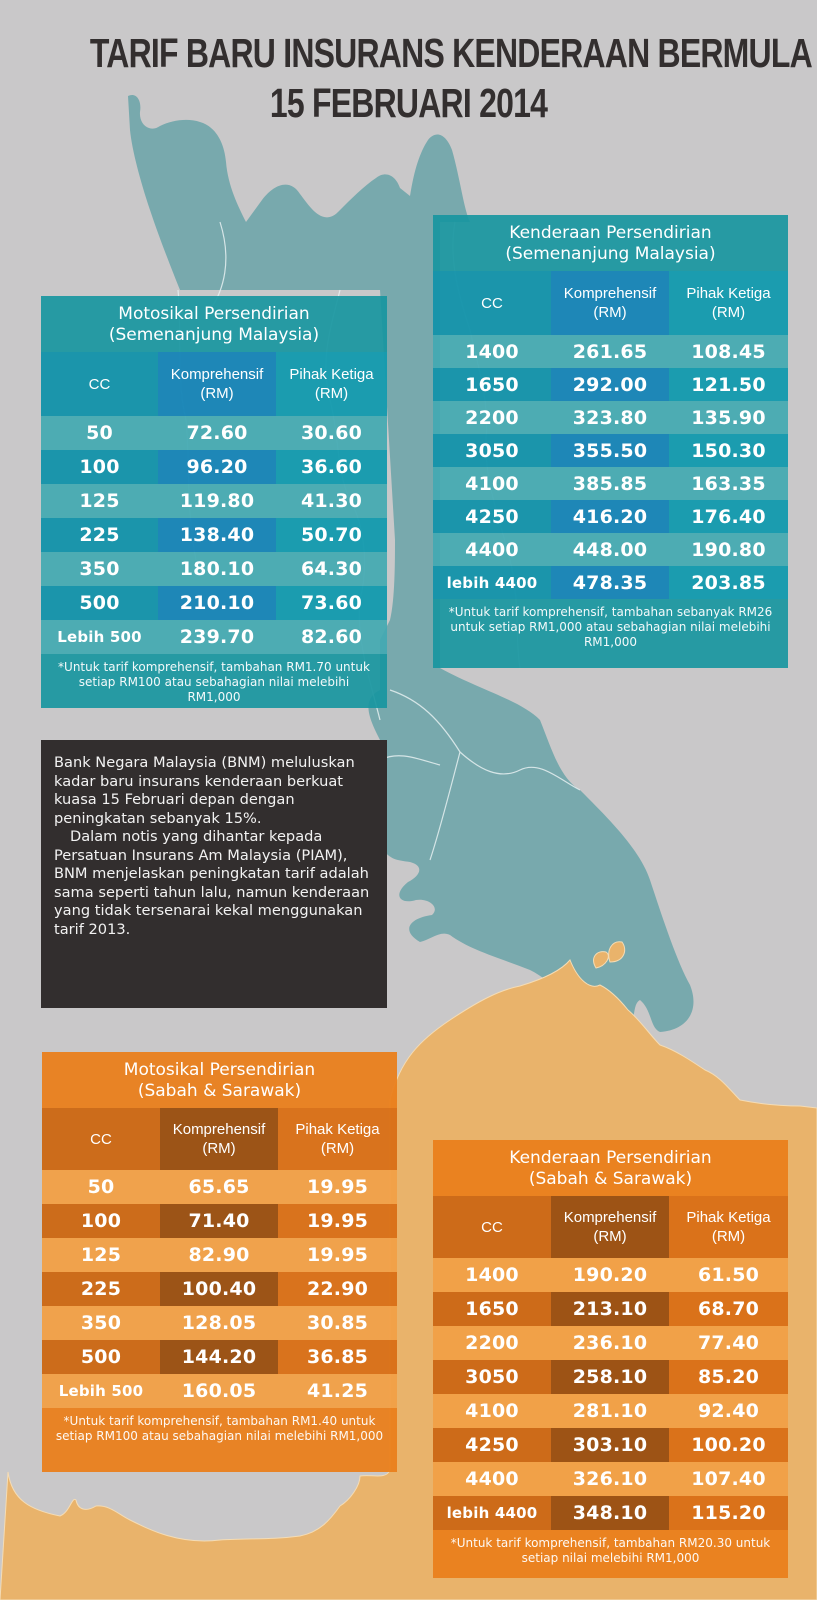  Describe the element at coordinates (214, 603) in the screenshot. I see `table-row: 500 210.10 73.60` at that location.